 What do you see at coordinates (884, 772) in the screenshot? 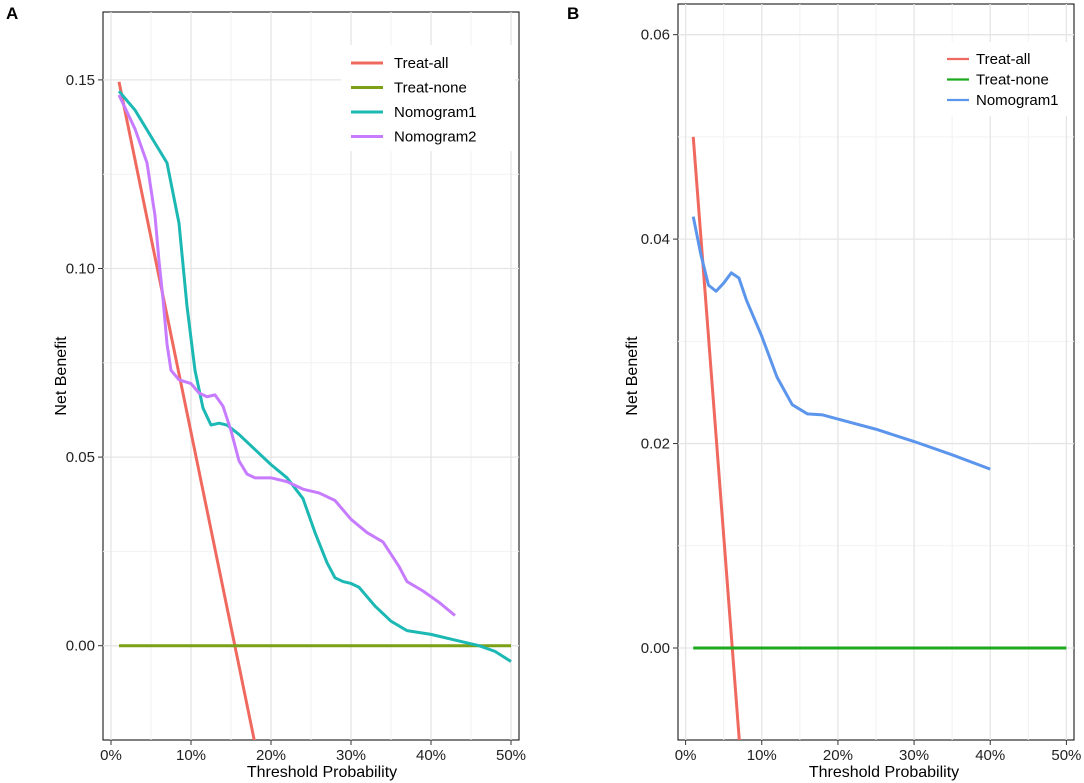
I see `panel-b-x-axis-title: Threshold Probability` at bounding box center [884, 772].